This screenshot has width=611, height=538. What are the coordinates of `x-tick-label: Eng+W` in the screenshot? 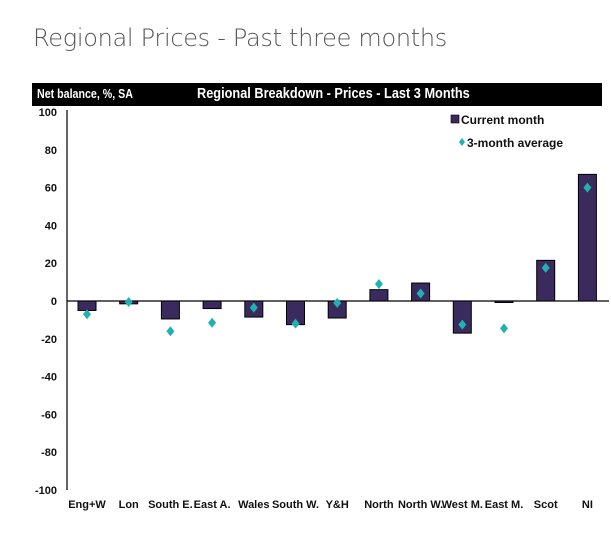 It's located at (87, 505).